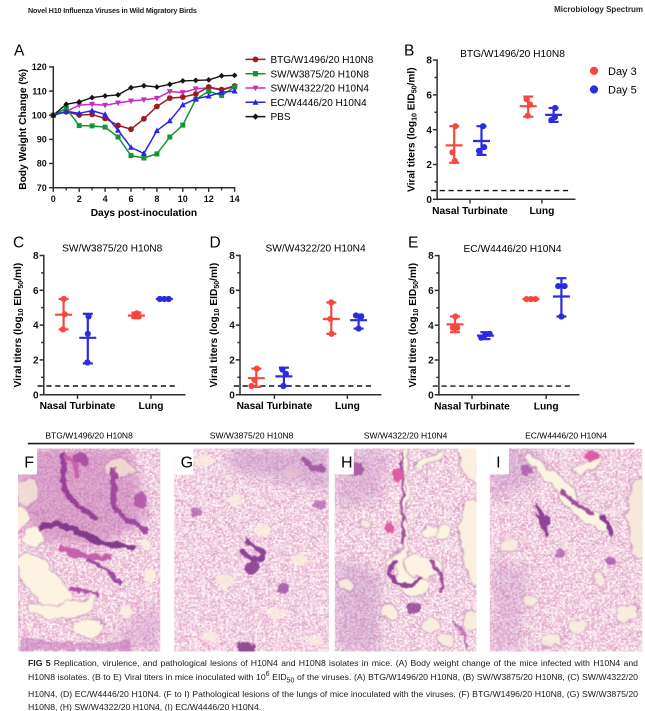 The height and width of the screenshot is (711, 645). Describe the element at coordinates (18, 243) in the screenshot. I see `svg-text: C` at that location.